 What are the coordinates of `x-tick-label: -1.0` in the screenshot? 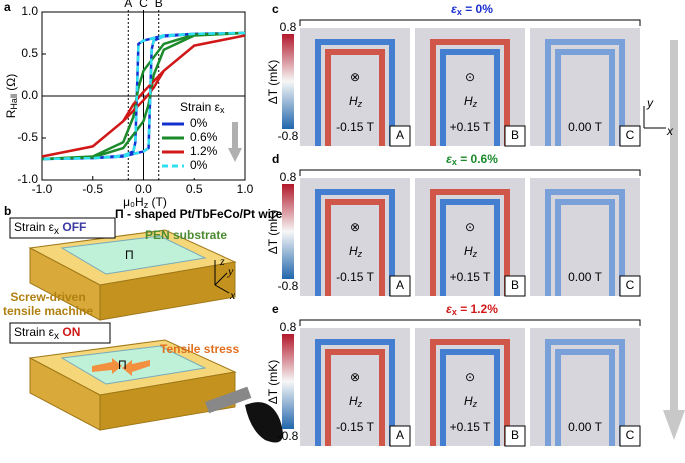 It's located at (42, 189).